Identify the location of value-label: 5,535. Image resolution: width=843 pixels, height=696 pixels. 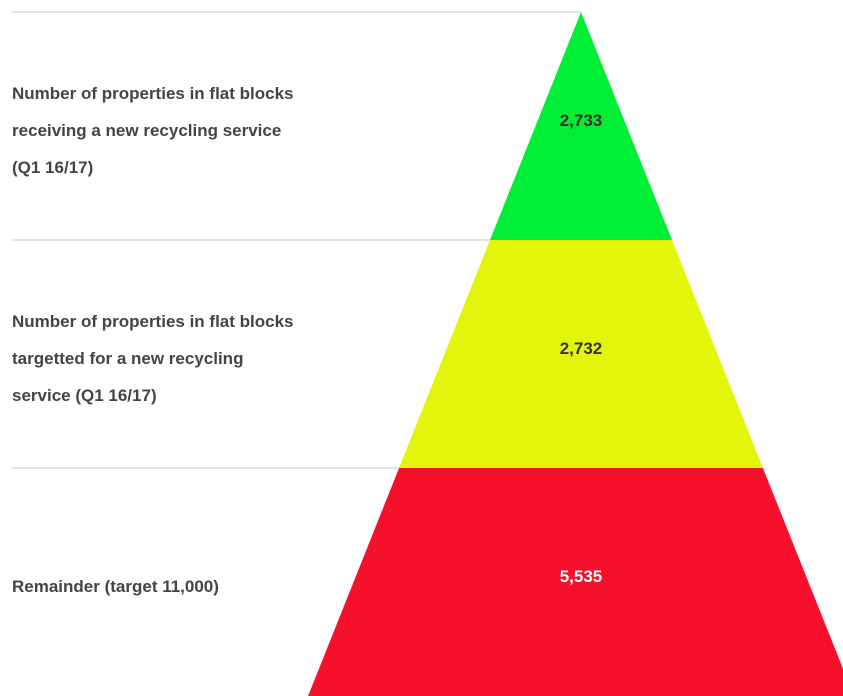
(581, 576).